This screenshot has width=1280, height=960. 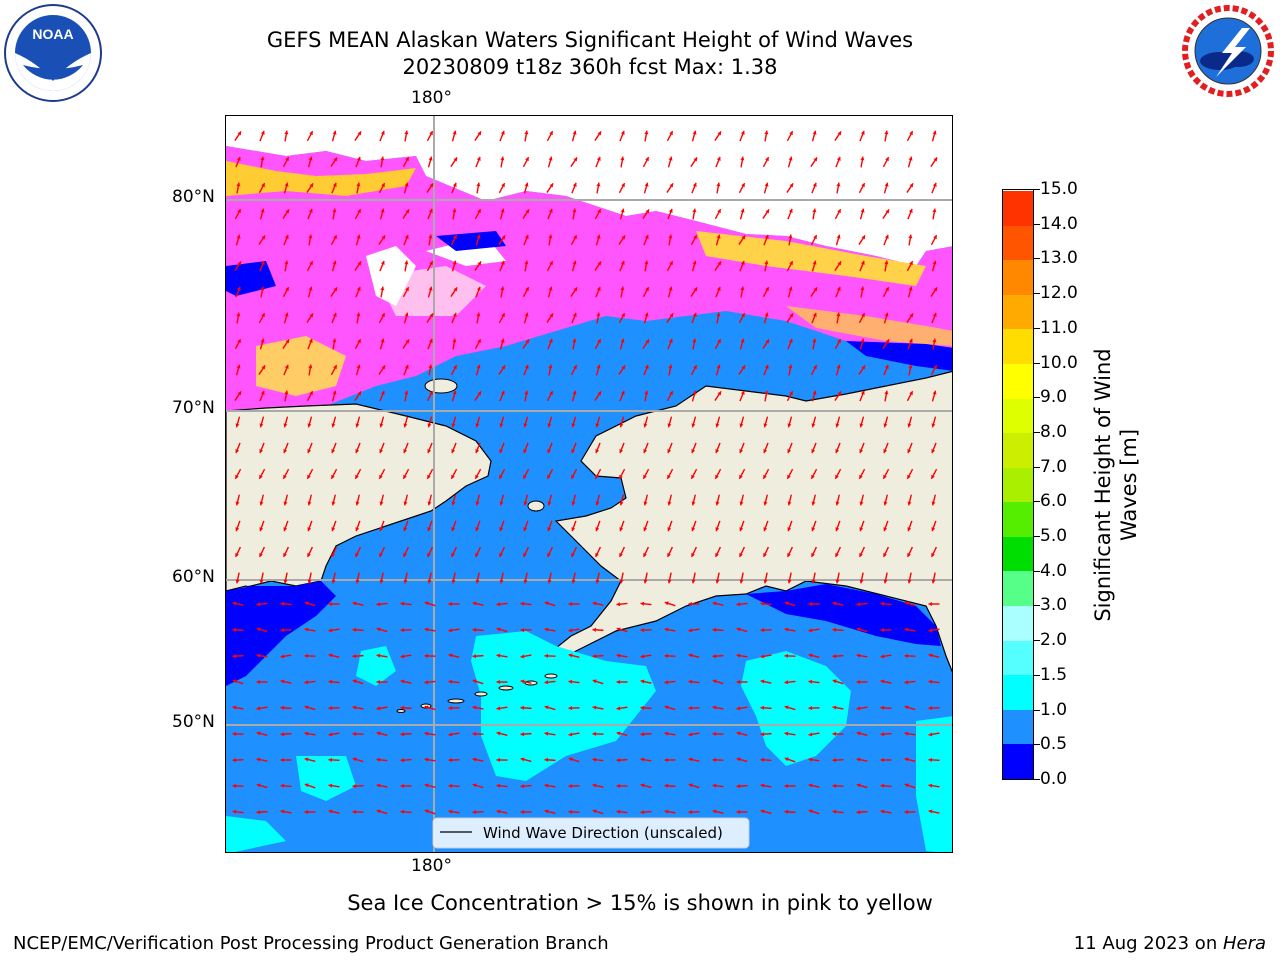 I want to click on colorbar-tick-label: 1.5, so click(x=1054, y=674).